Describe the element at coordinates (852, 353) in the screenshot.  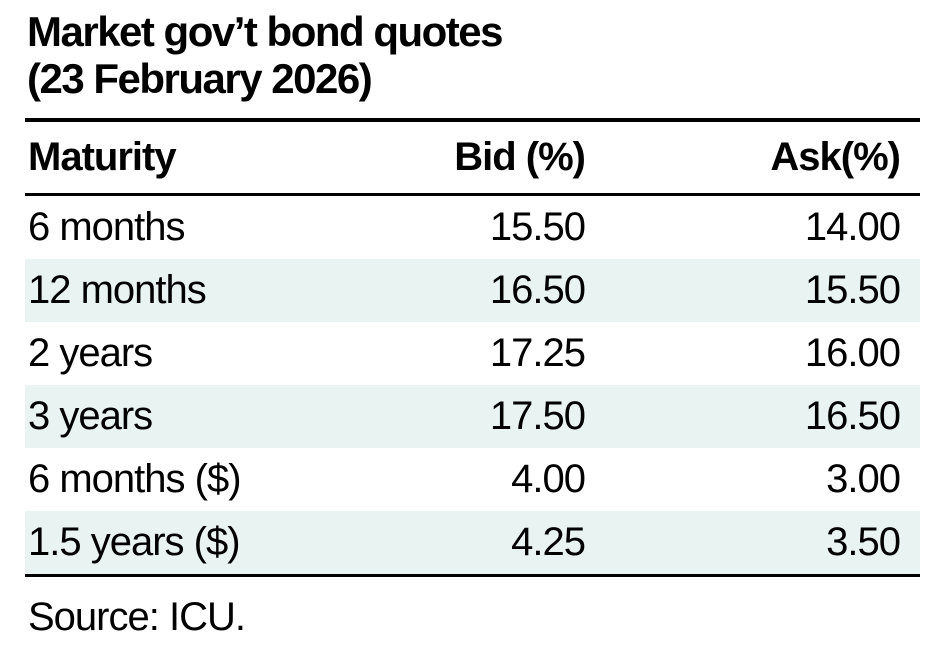
I see `ask-cell: 16.00` at that location.